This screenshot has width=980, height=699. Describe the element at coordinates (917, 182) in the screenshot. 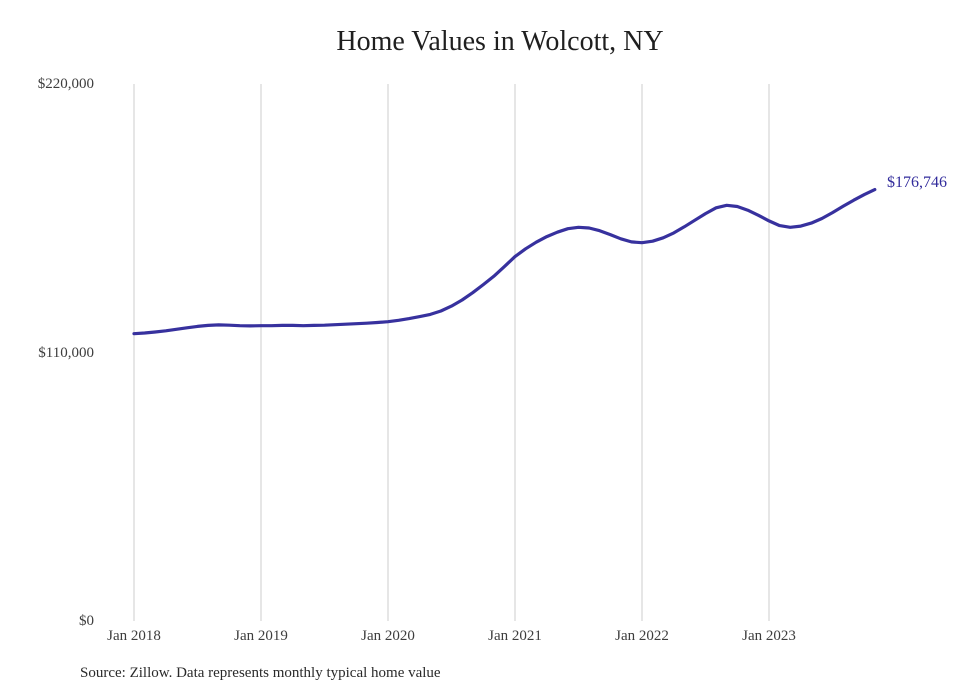

I see `latest-value-label: $176,746` at that location.